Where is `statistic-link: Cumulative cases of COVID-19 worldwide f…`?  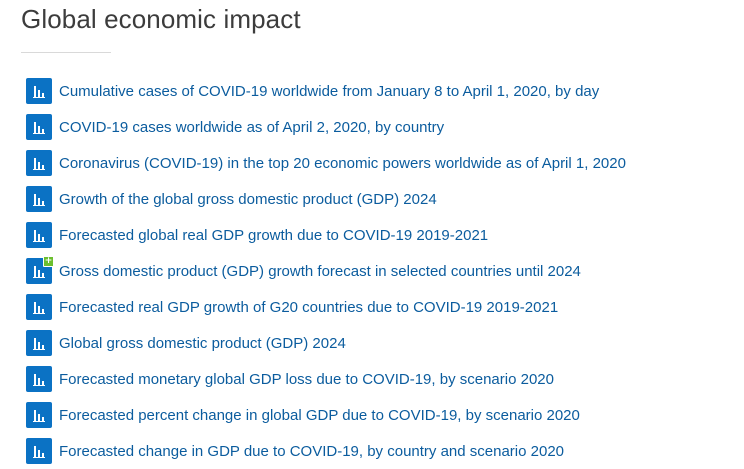
statistic-link: Cumulative cases of COVID-19 worldwide f… is located at coordinates (329, 91).